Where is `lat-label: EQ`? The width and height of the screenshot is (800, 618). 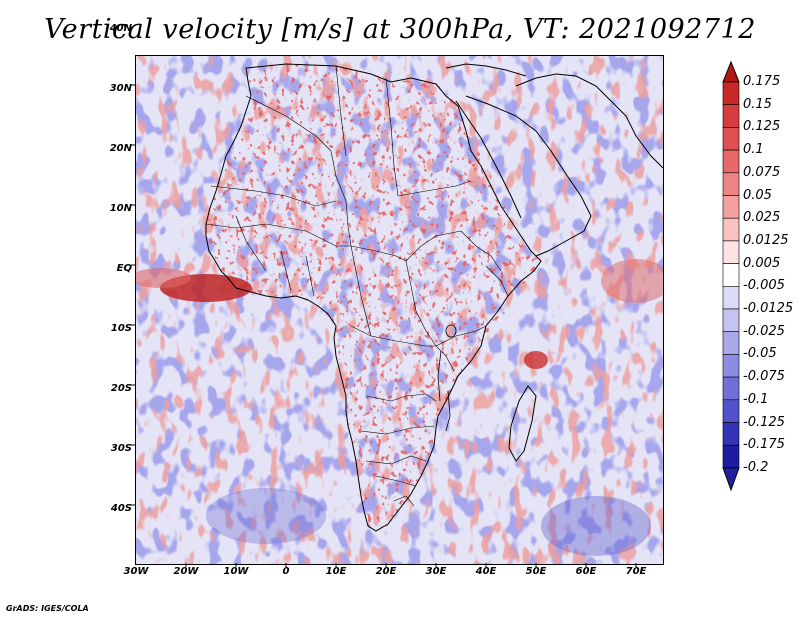
lat-label: EQ is located at coordinates (124, 268).